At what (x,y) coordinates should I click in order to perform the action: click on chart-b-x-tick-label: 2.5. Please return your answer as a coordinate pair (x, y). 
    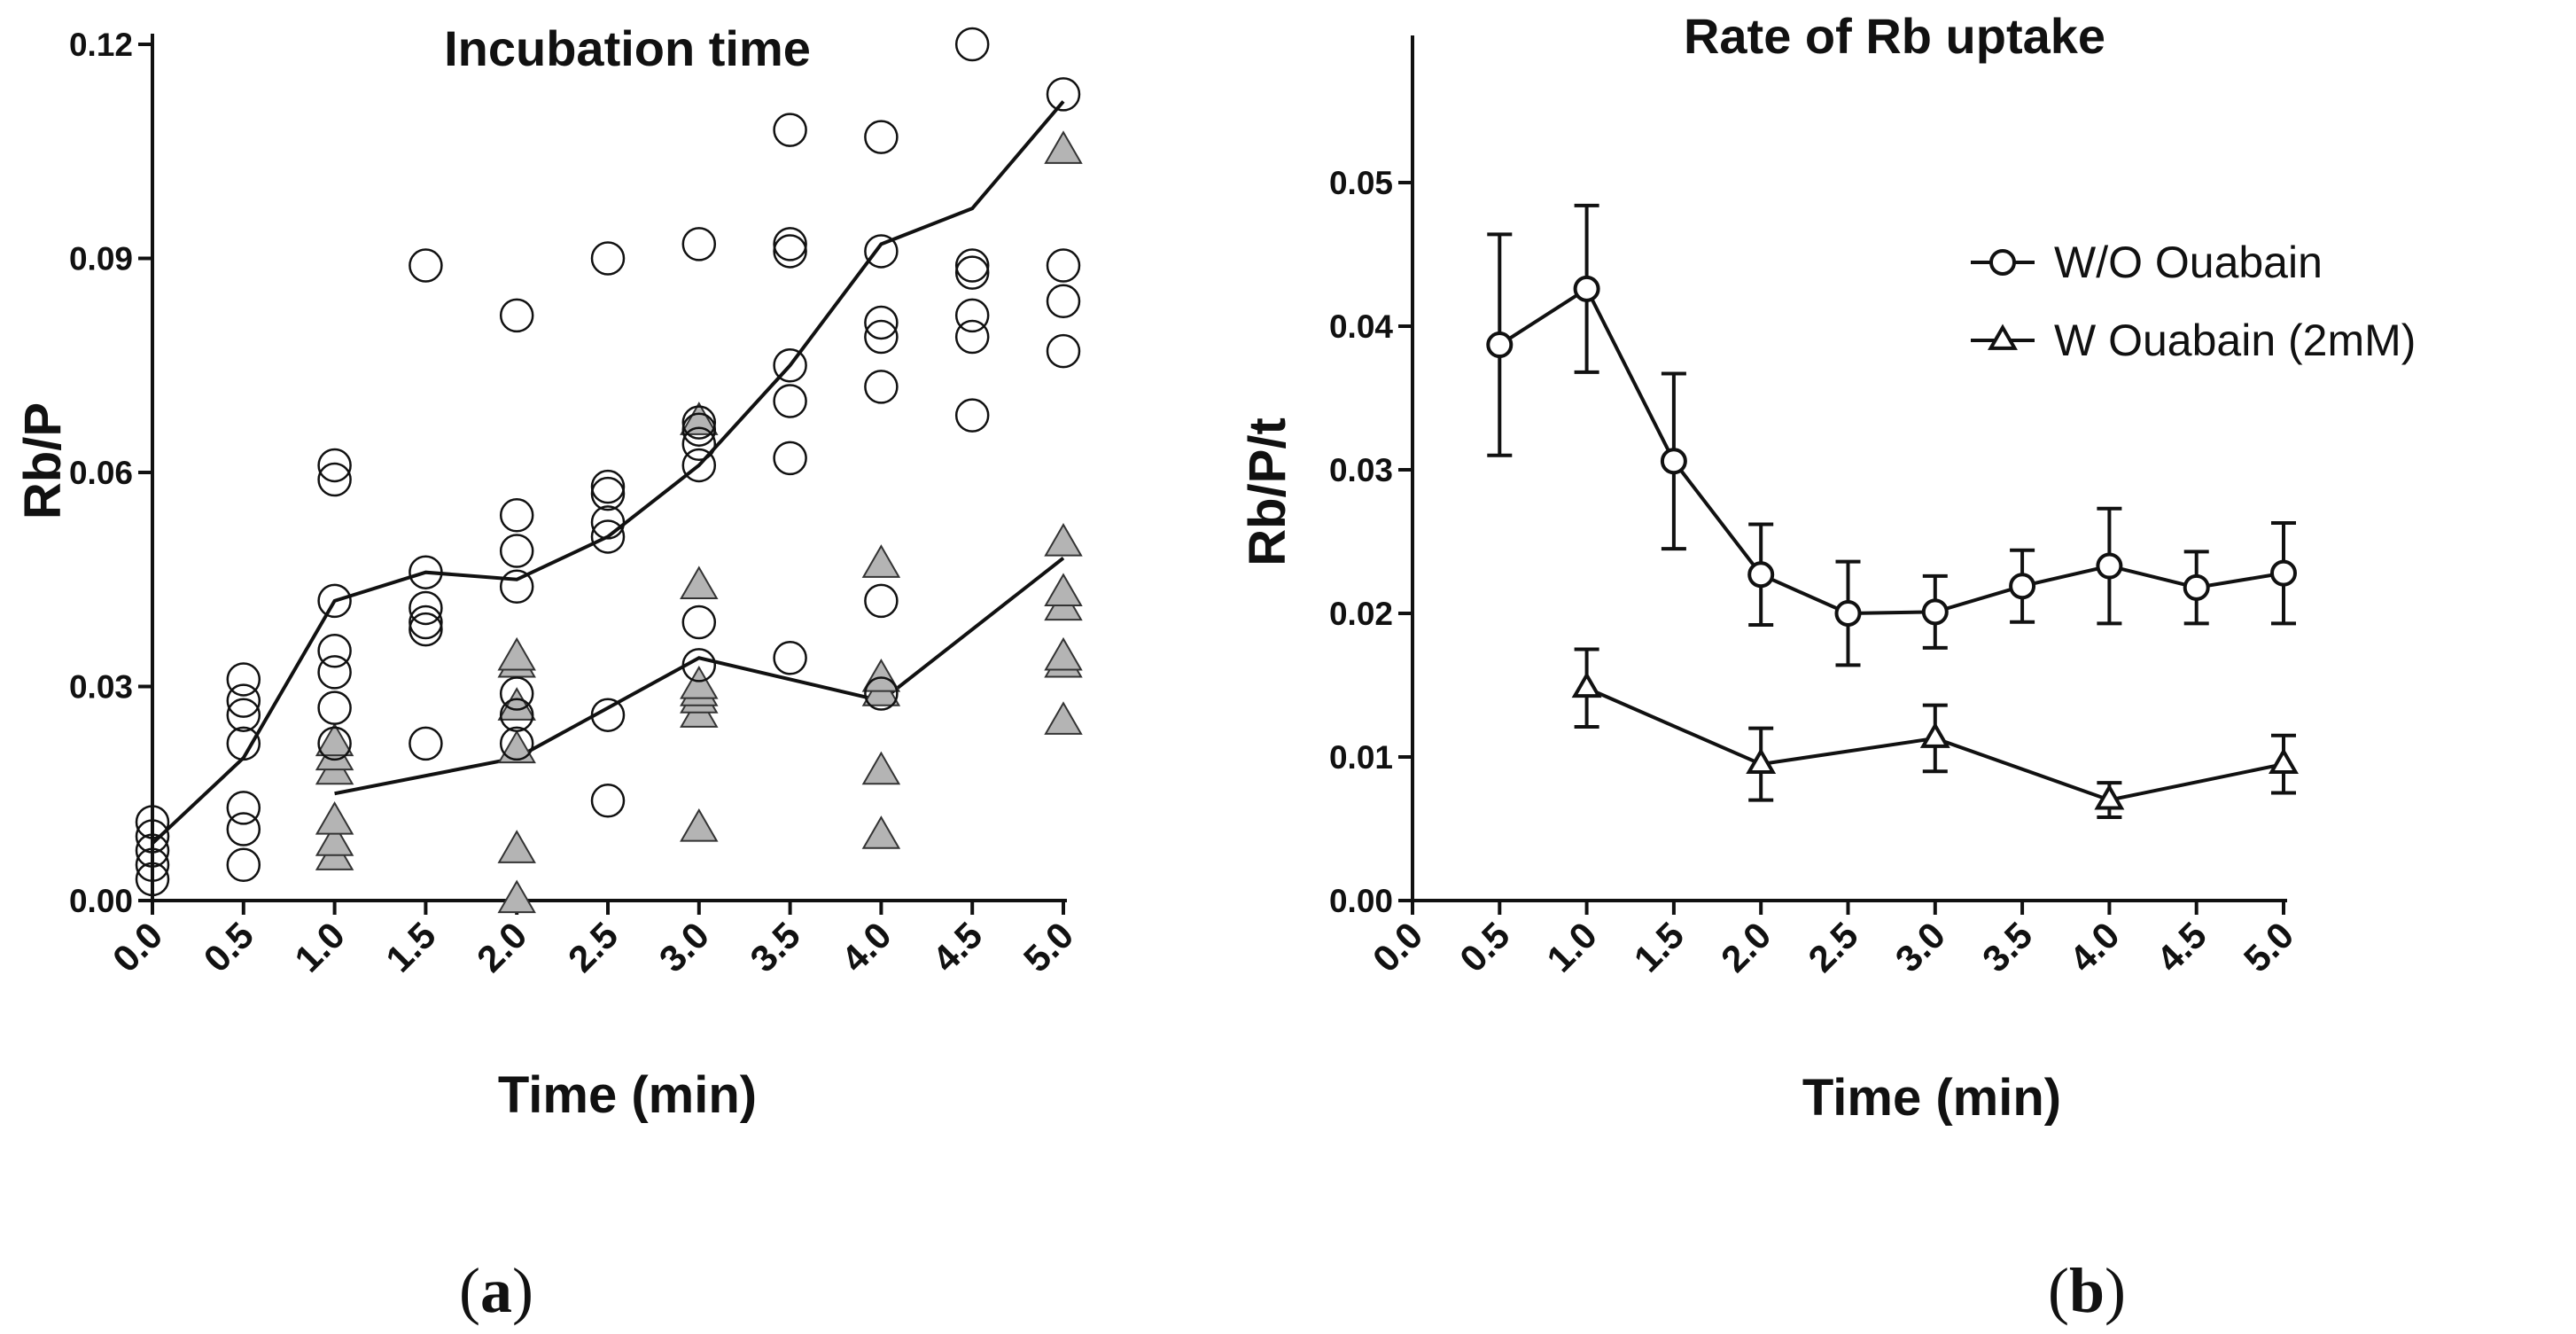
    Looking at the image, I should click on (1833, 947).